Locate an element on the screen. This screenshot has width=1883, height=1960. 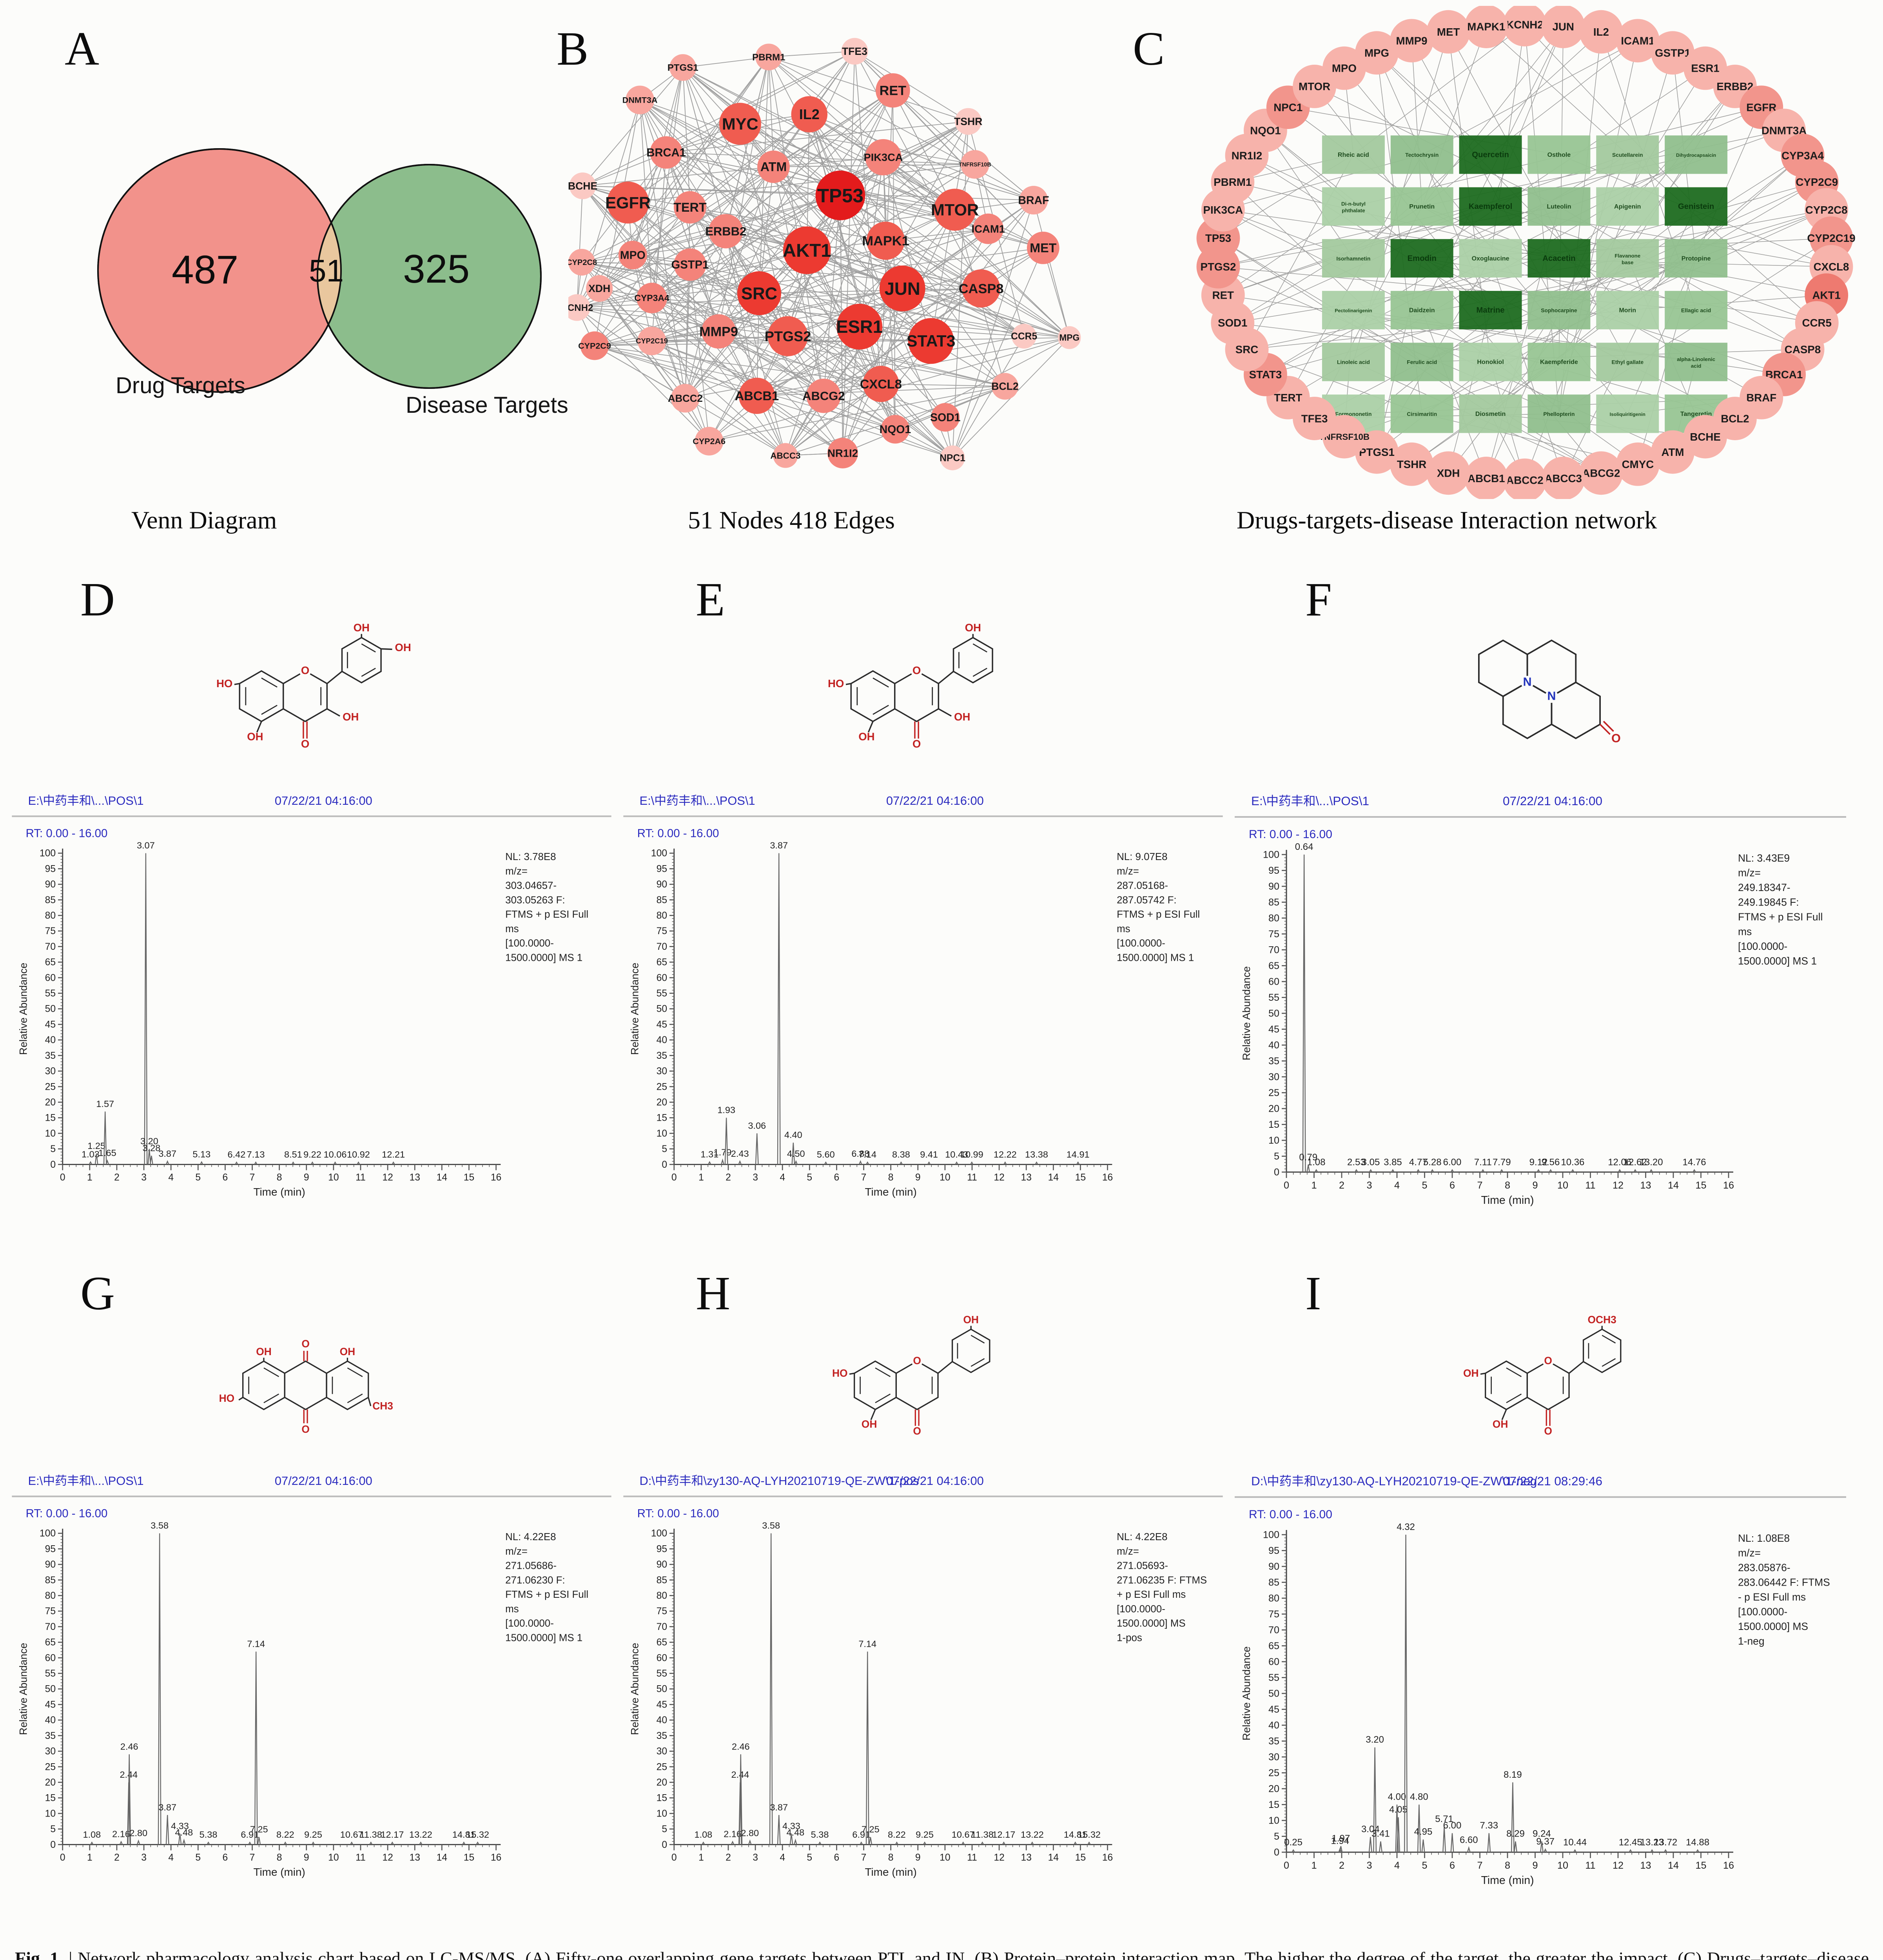
compound-cell-Honokiol: Honokiol is located at coordinates (1490, 362).